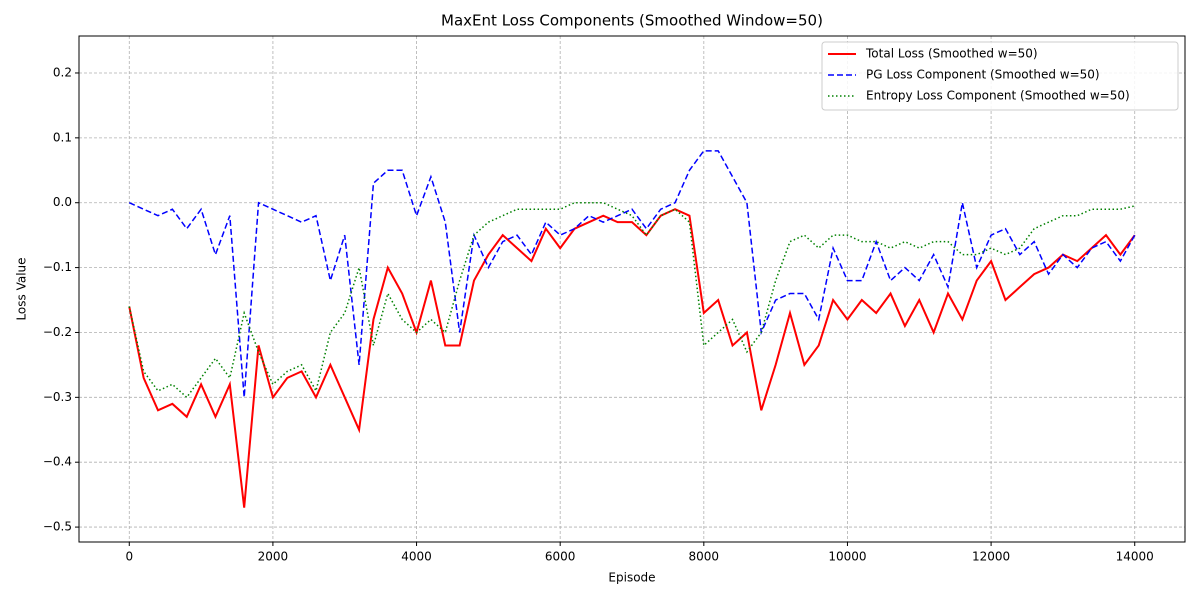 Image resolution: width=1200 pixels, height=600 pixels. Describe the element at coordinates (991, 557) in the screenshot. I see `x-tick-label: 12000` at that location.